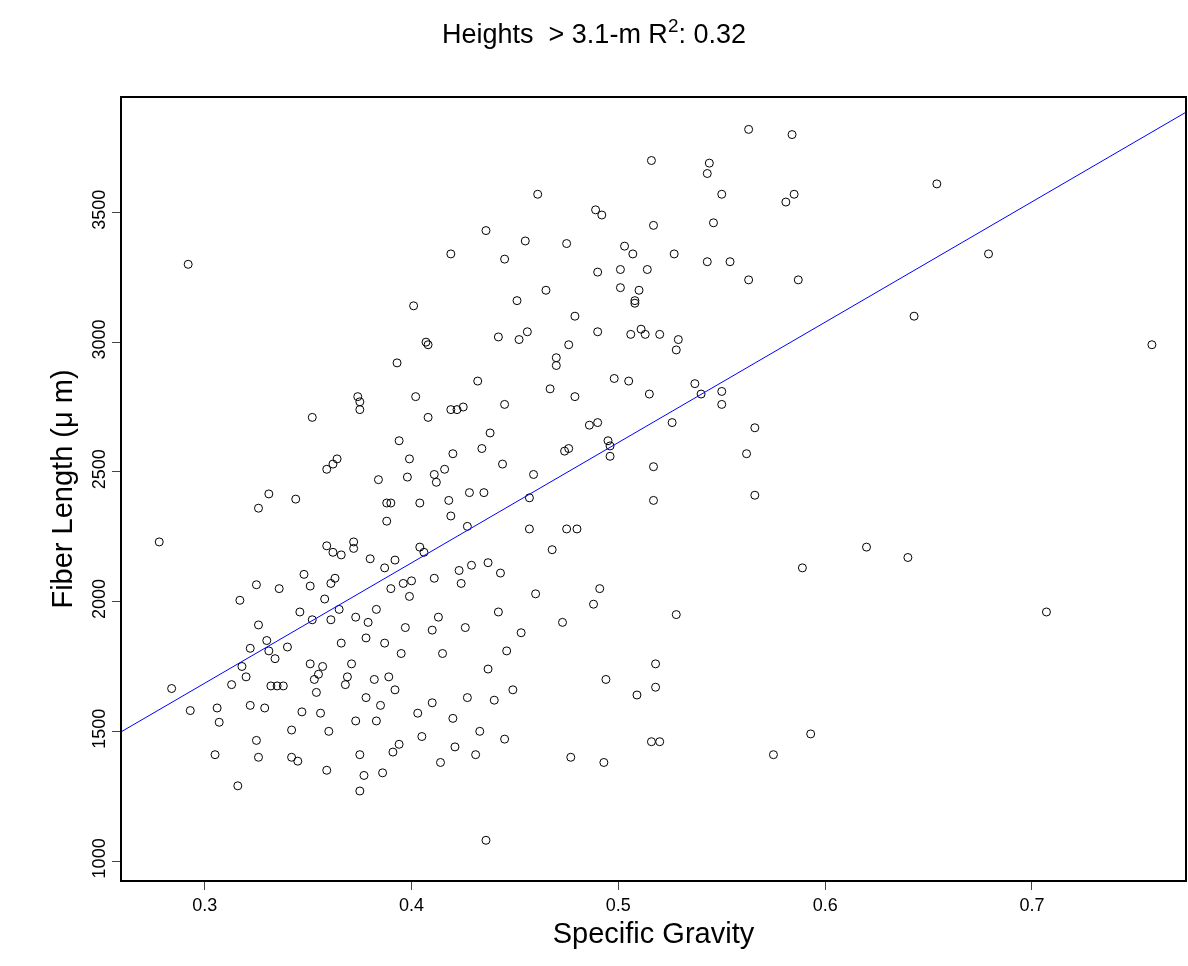 The image size is (1188, 966). I want to click on chart-title: Heights > 3.1-m R$^{2}$: 0.32, so click(594, 32).